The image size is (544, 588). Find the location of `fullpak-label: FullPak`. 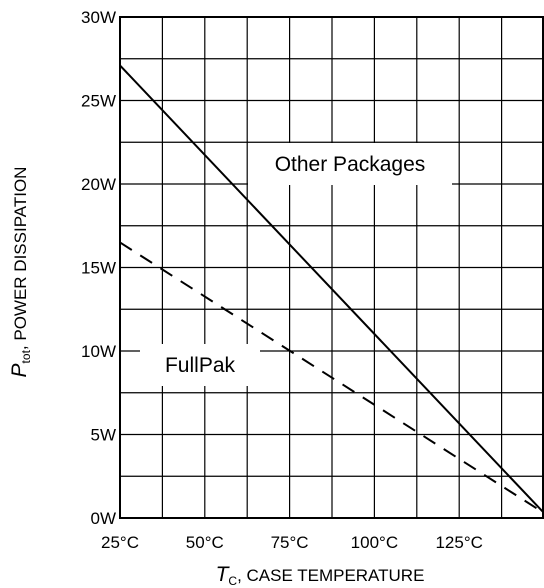

fullpak-label: FullPak is located at coordinates (200, 365).